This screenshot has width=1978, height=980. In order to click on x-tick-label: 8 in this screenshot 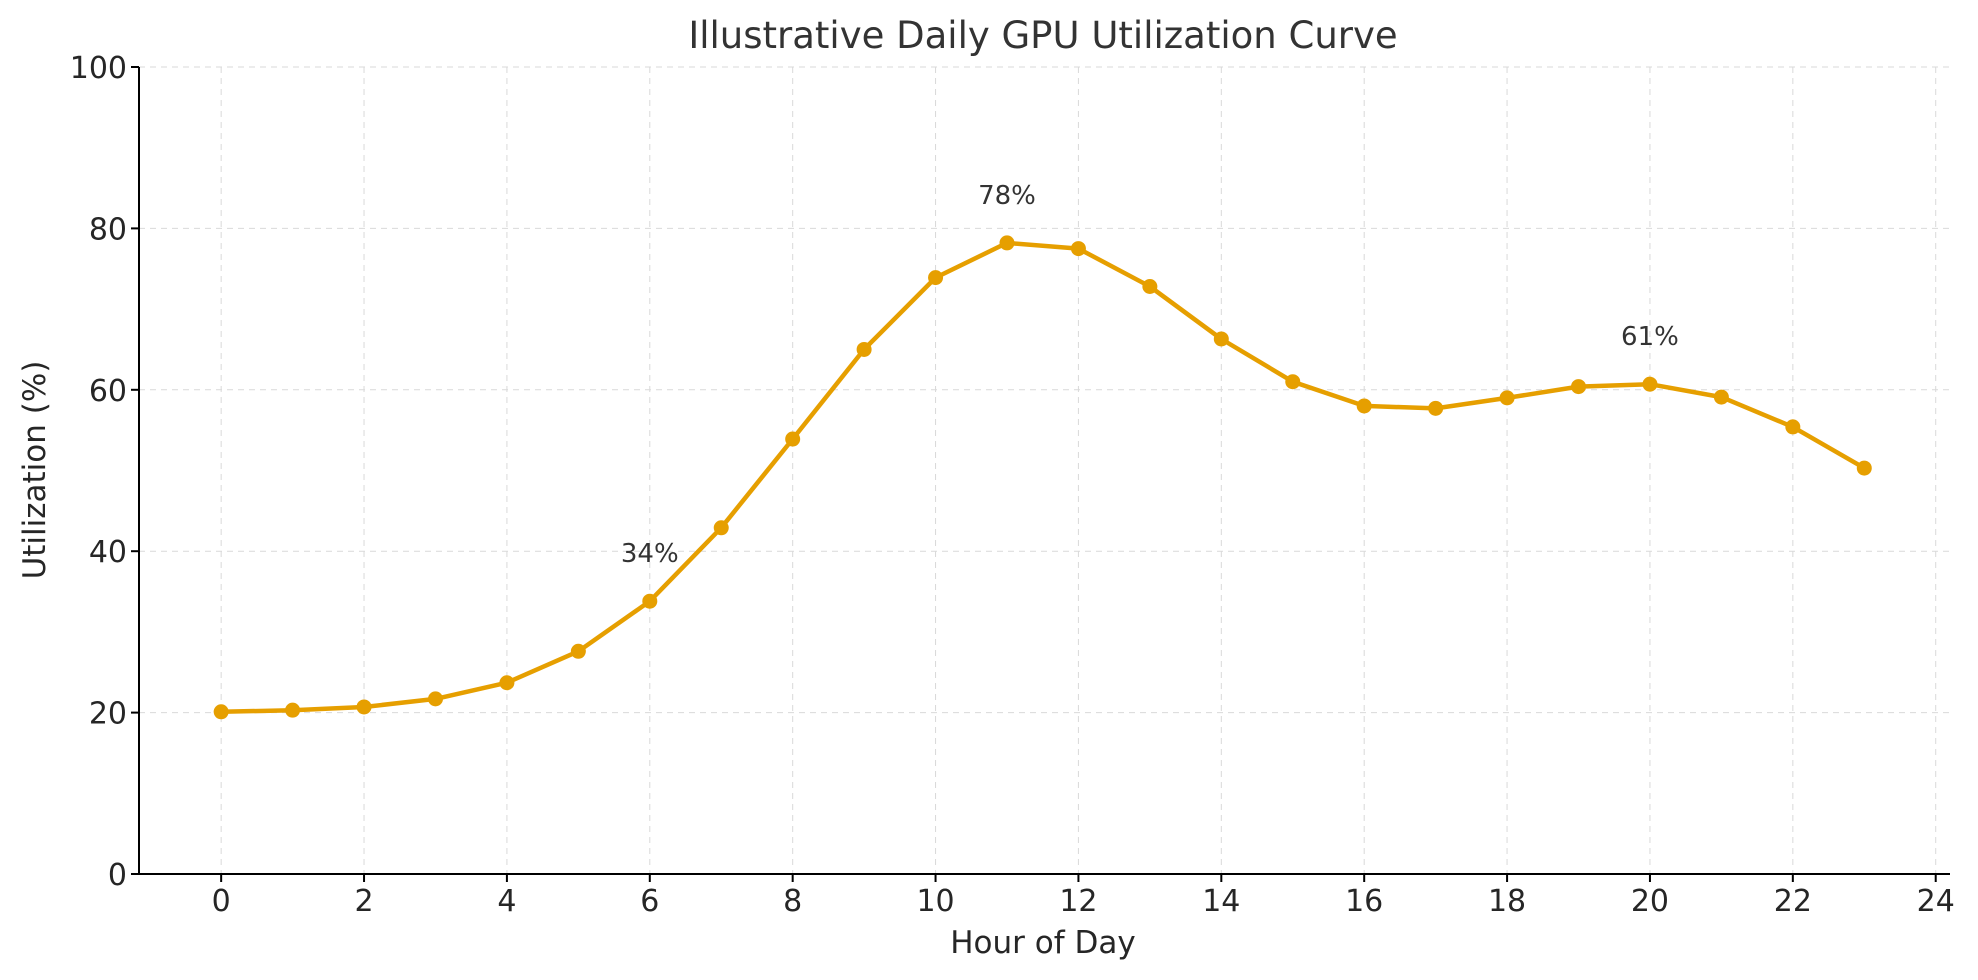, I will do `click(792, 901)`.